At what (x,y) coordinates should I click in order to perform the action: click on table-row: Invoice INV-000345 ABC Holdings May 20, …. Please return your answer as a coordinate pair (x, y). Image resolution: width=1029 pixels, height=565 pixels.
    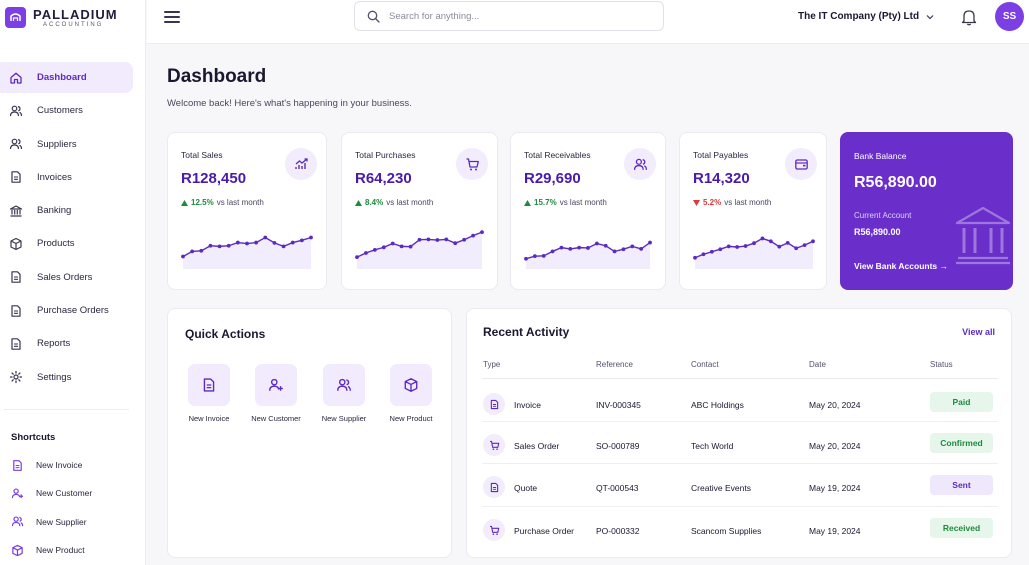
    Looking at the image, I should click on (740, 407).